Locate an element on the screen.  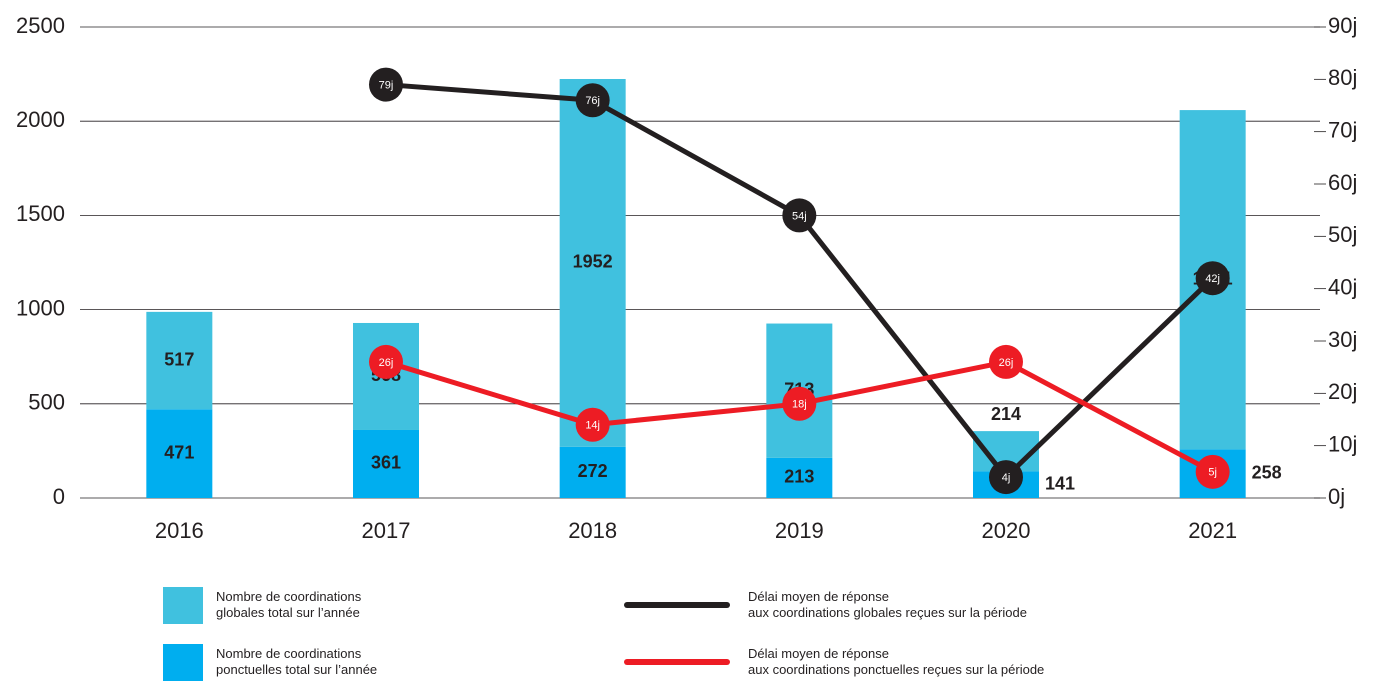
y-tick-label: 0 is located at coordinates (59, 496).